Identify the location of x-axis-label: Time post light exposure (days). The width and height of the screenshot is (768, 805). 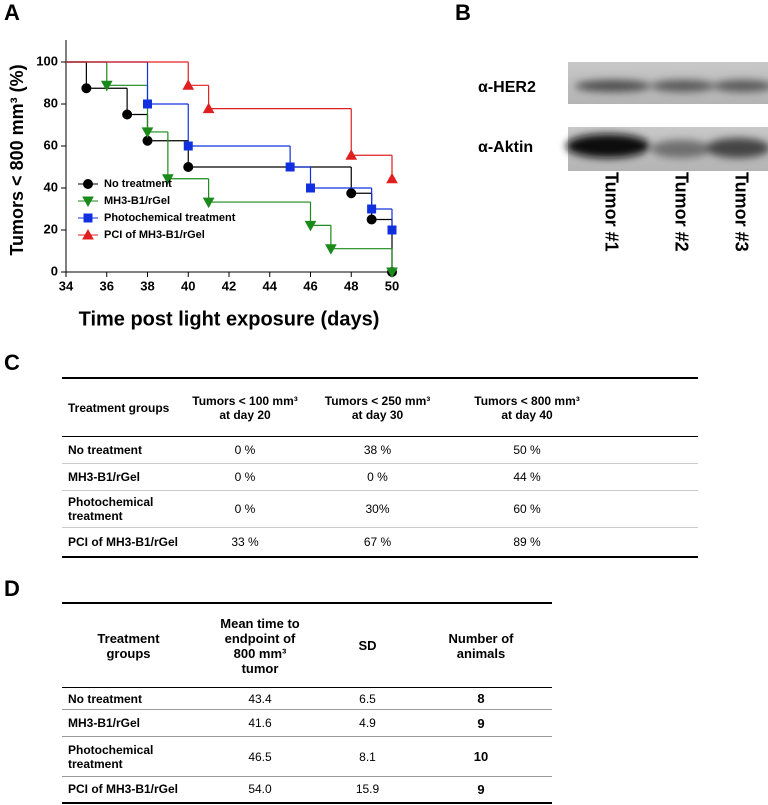
(229, 319).